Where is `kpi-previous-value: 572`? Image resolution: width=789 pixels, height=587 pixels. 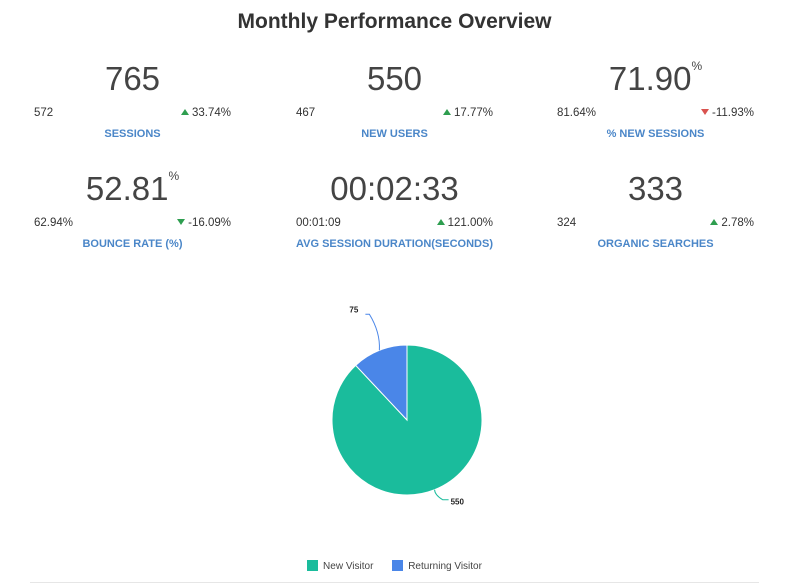
kpi-previous-value: 572 is located at coordinates (44, 113).